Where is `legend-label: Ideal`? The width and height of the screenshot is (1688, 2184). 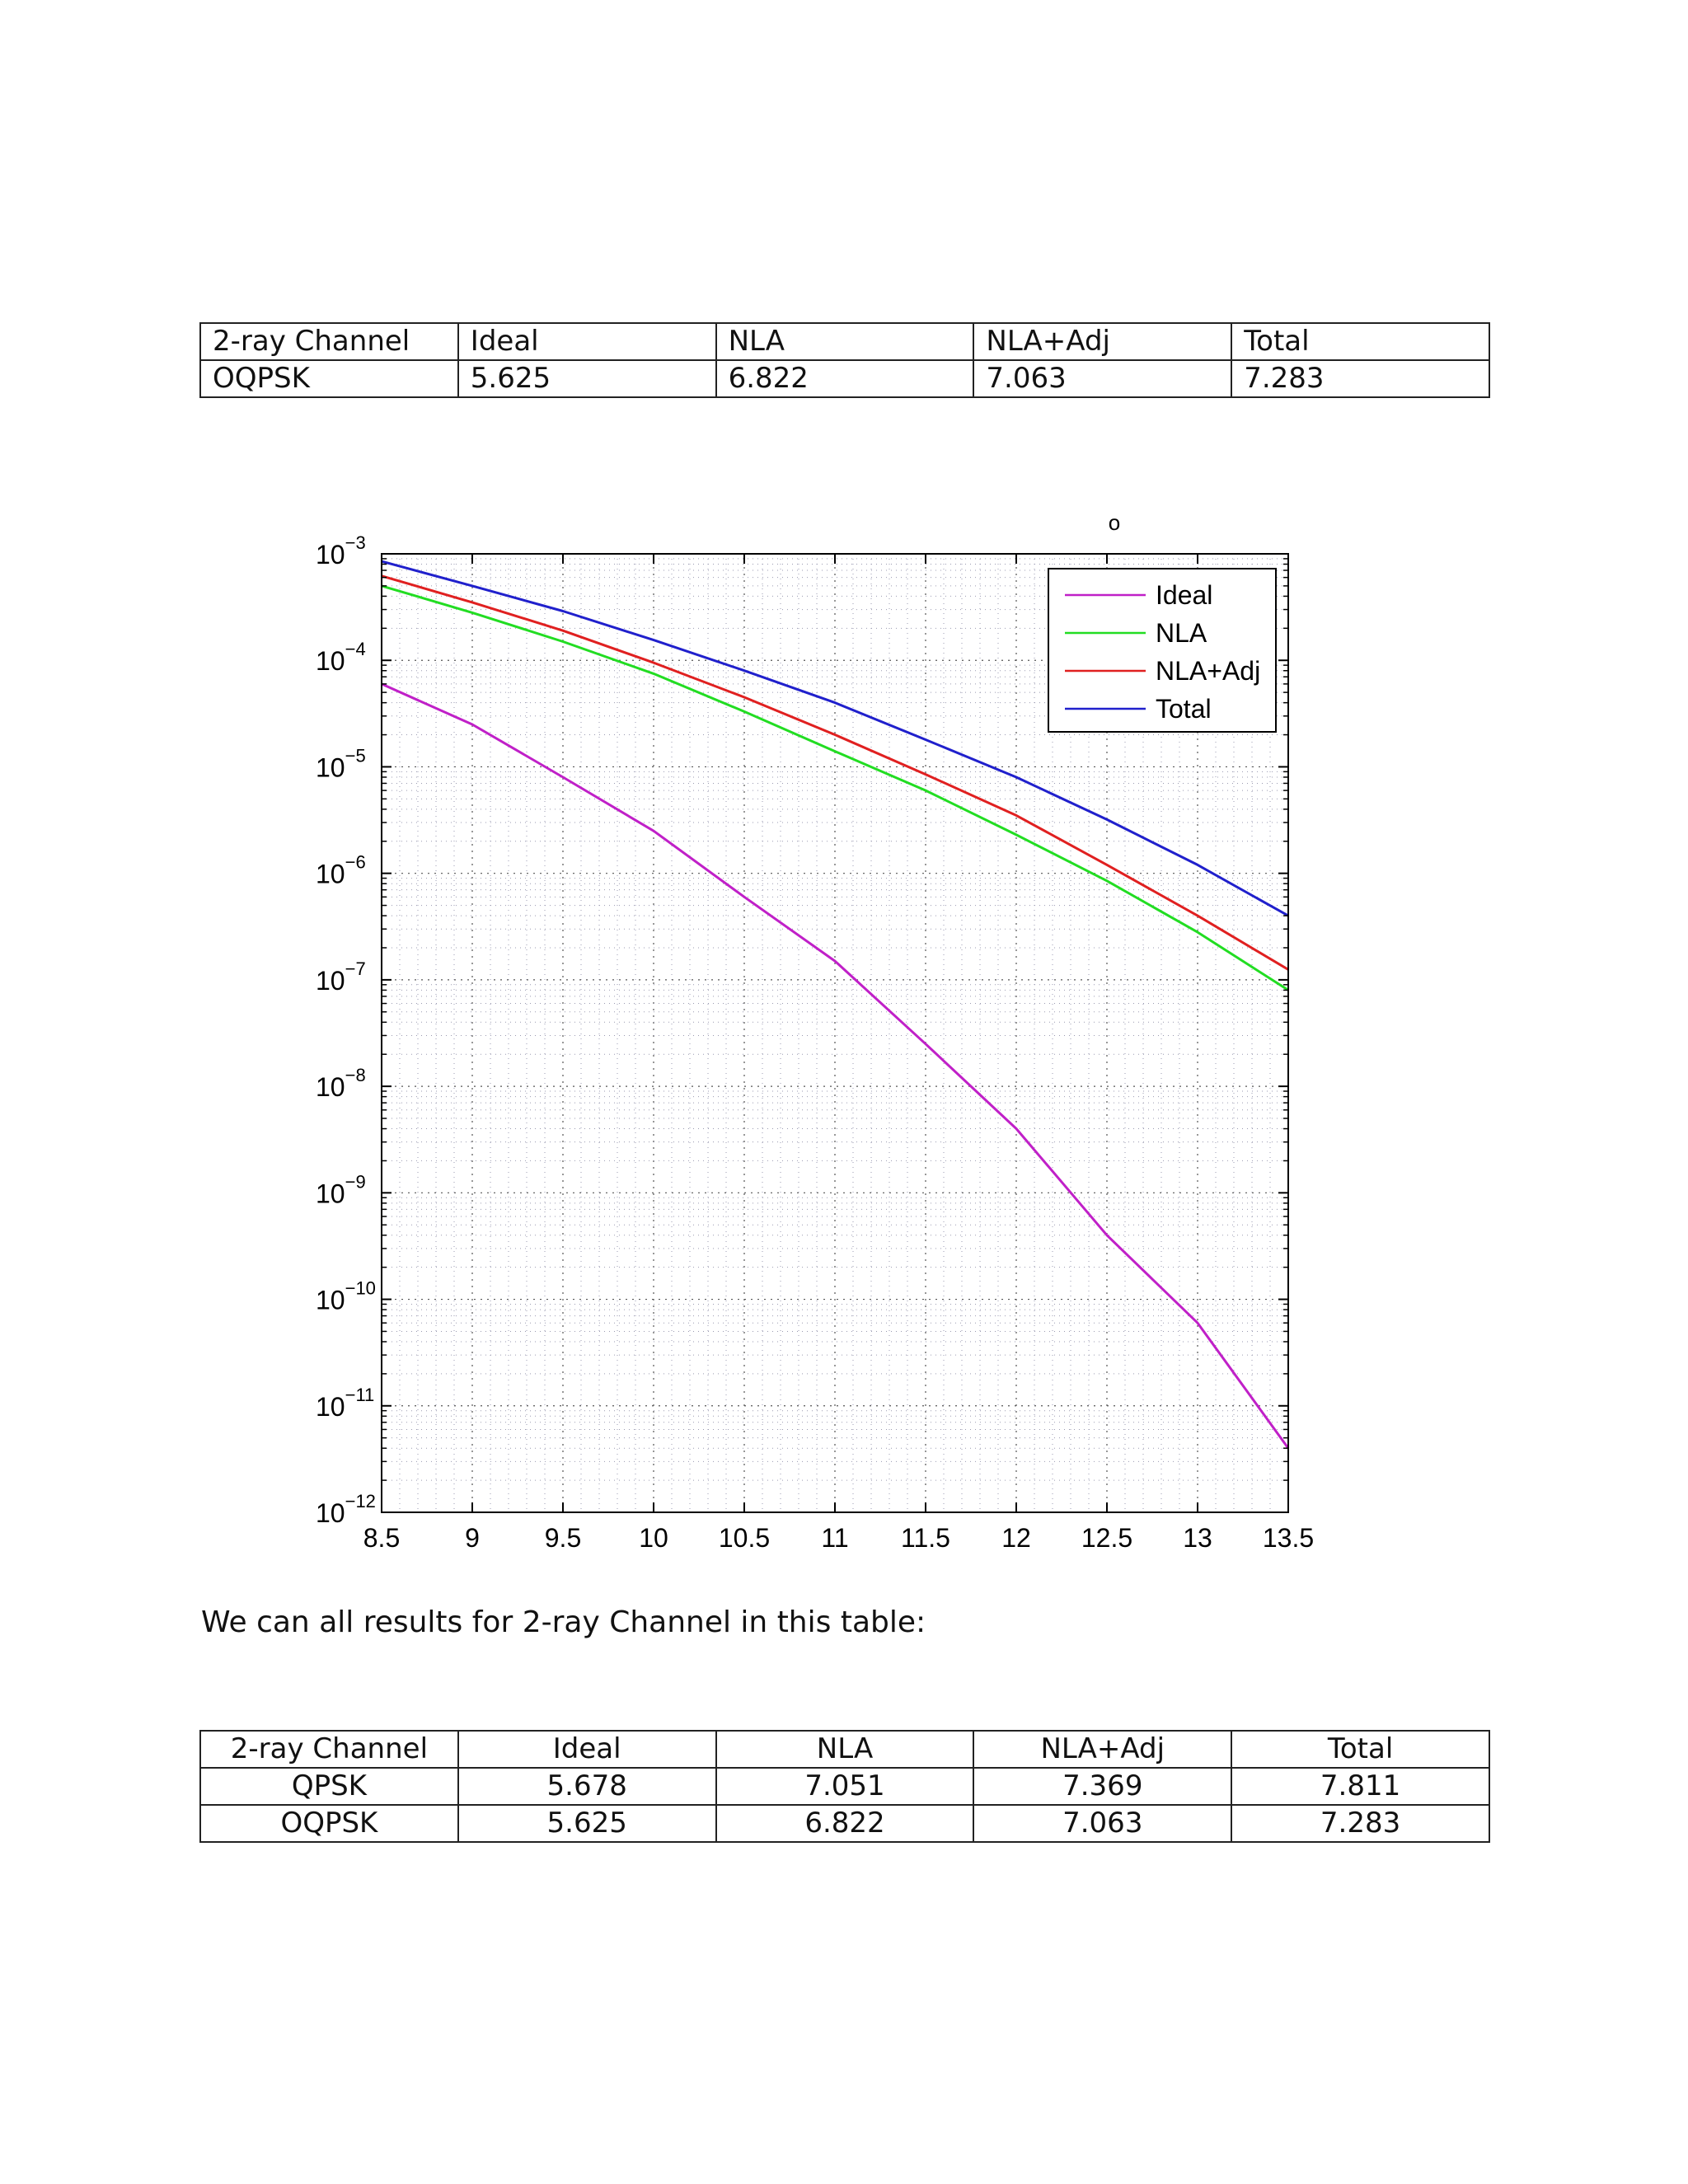 legend-label: Ideal is located at coordinates (1184, 595).